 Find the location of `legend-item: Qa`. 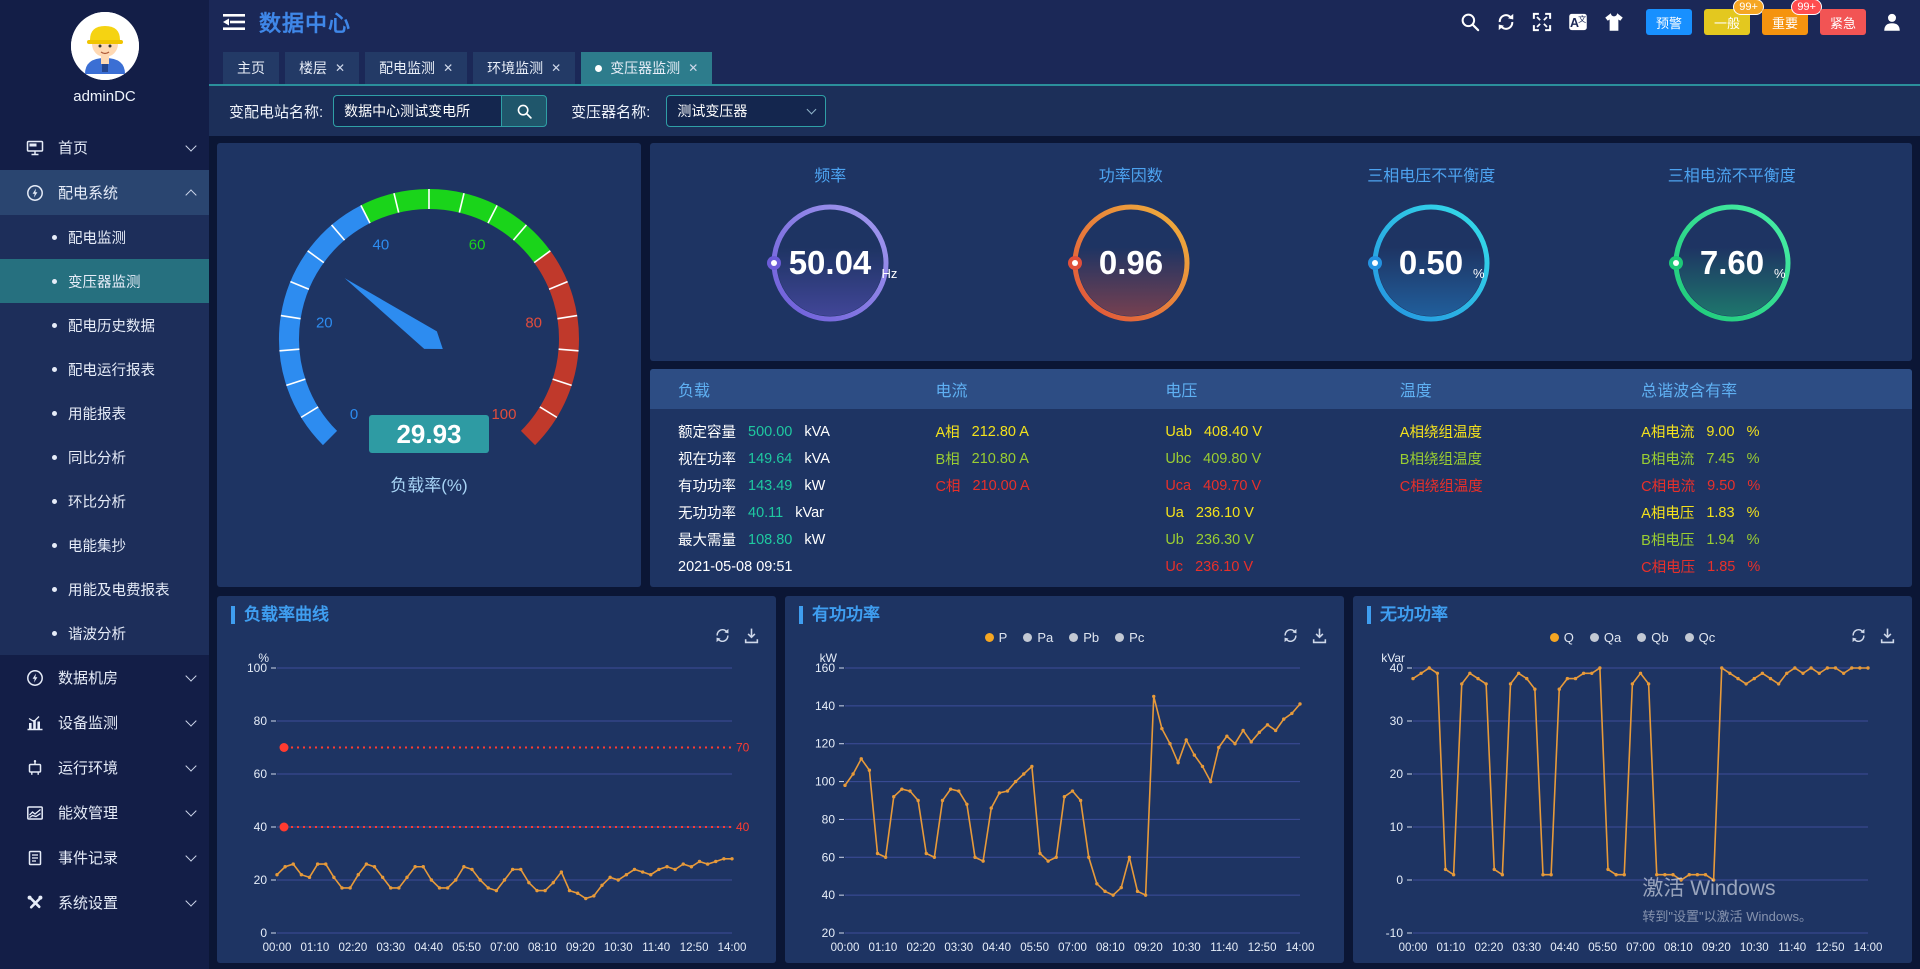

legend-item: Qa is located at coordinates (1605, 637).